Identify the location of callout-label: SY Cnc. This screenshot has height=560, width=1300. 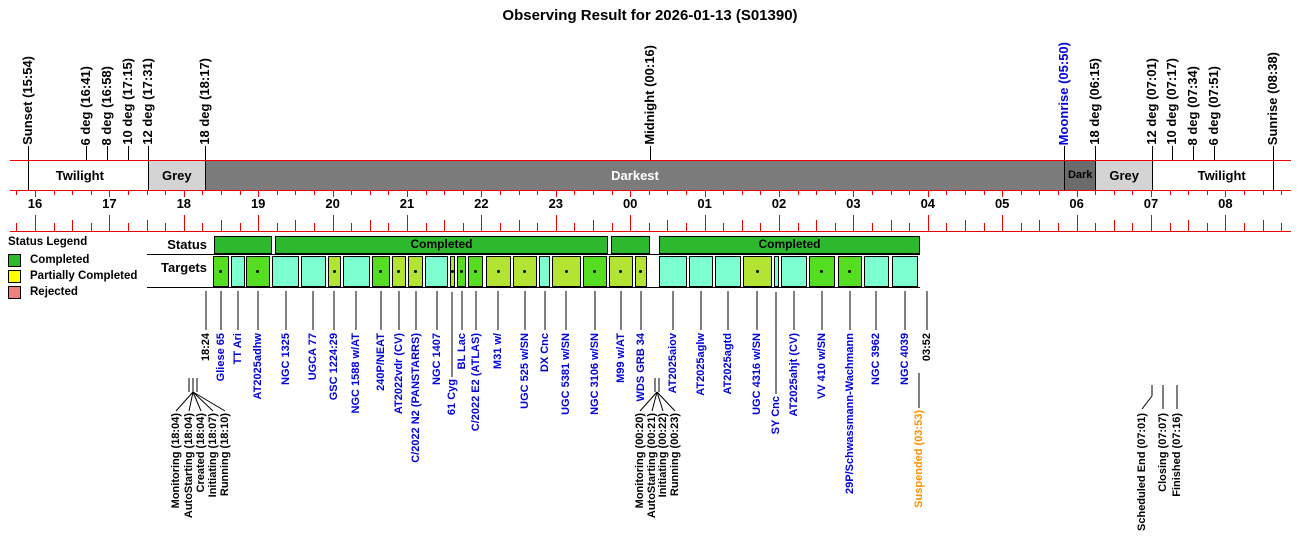
(776, 415).